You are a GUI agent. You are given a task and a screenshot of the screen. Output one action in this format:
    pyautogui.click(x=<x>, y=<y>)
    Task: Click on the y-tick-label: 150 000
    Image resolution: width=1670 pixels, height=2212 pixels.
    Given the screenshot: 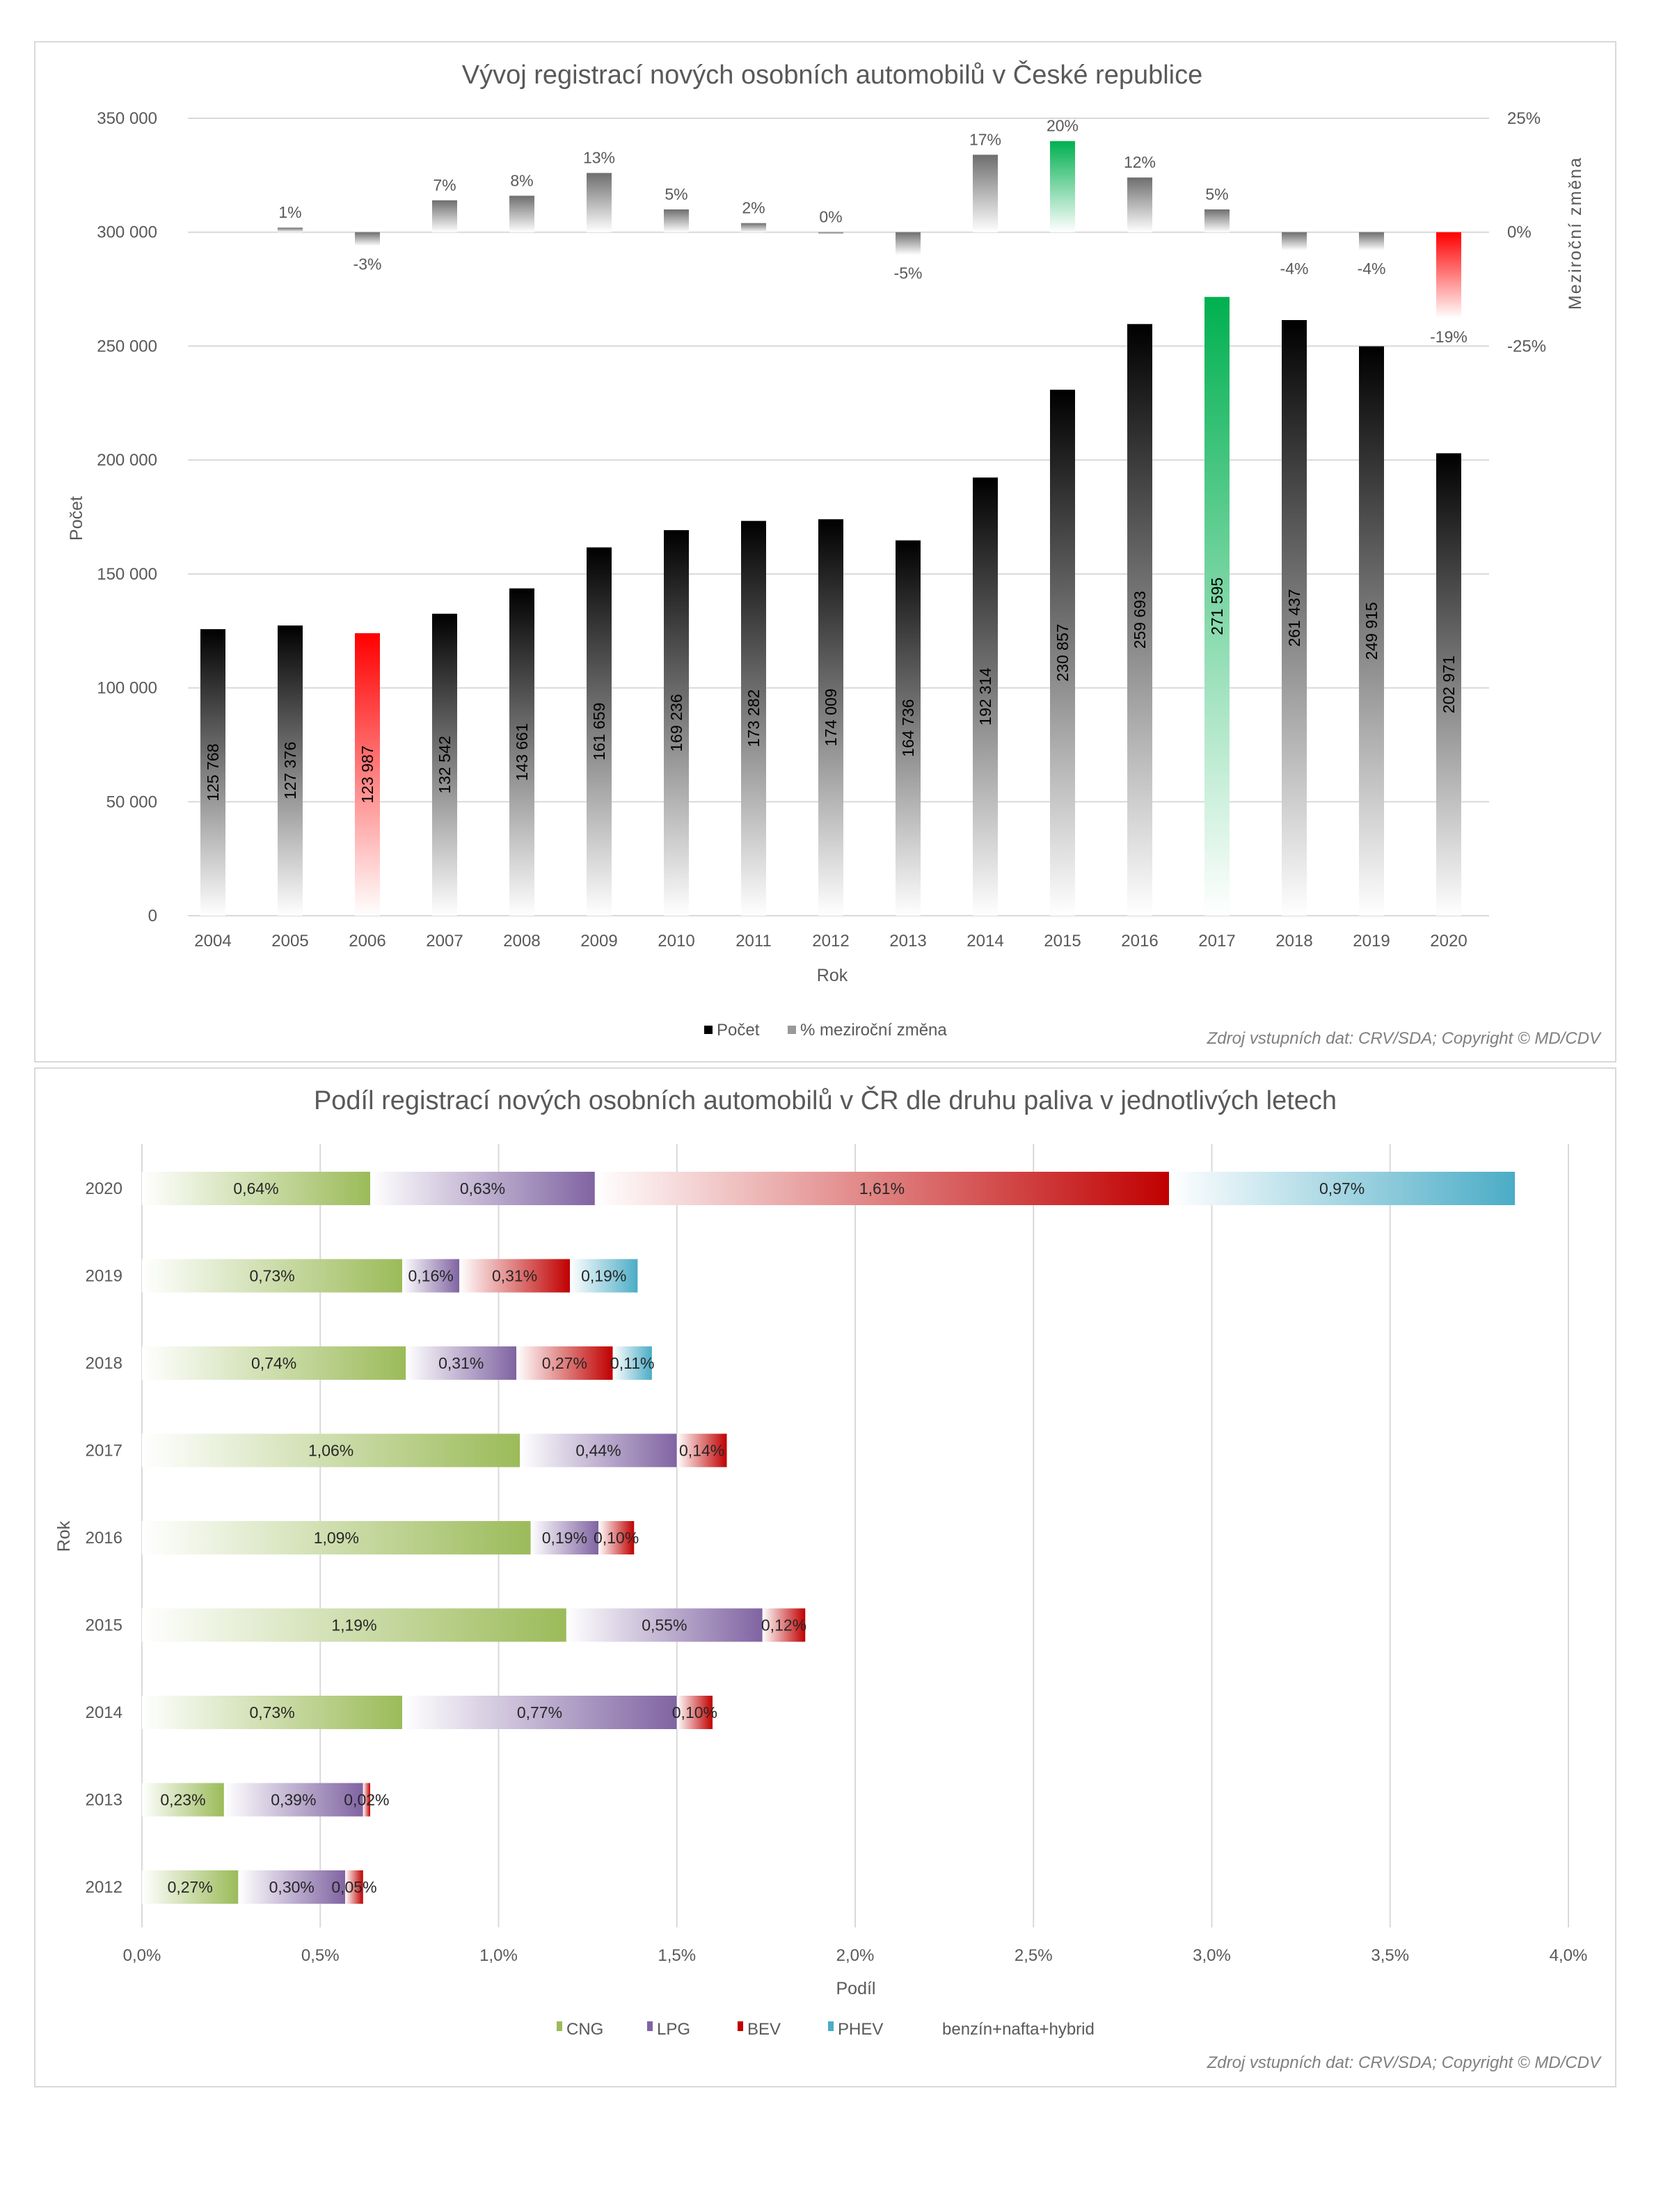 What is the action you would take?
    pyautogui.click(x=127, y=574)
    